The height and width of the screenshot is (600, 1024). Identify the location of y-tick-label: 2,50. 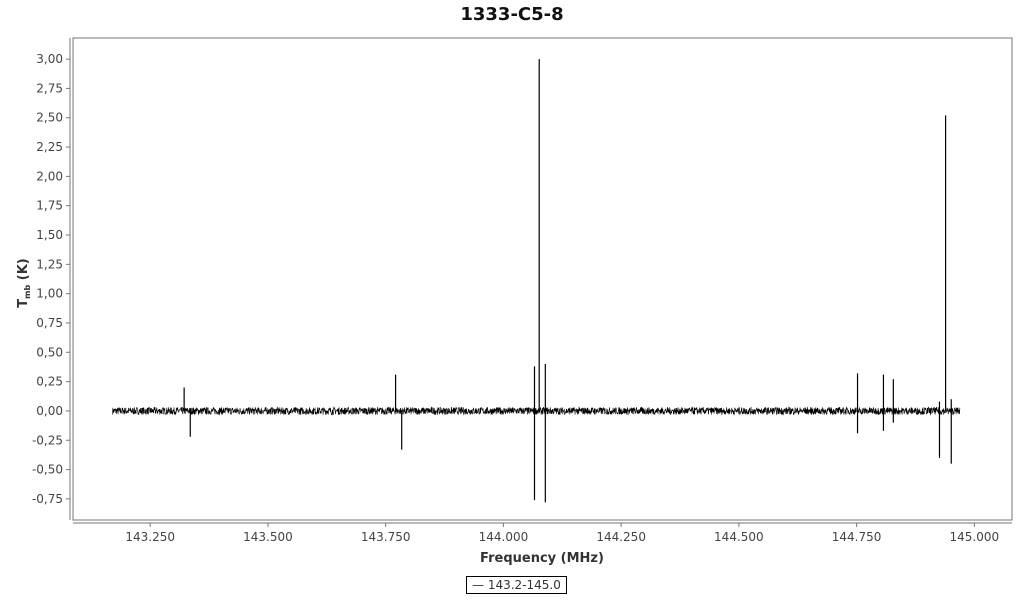
(49, 118).